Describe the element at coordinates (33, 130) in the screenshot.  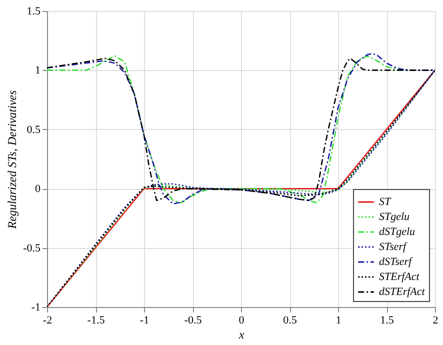
I see `y-tick-label: 0.5` at that location.